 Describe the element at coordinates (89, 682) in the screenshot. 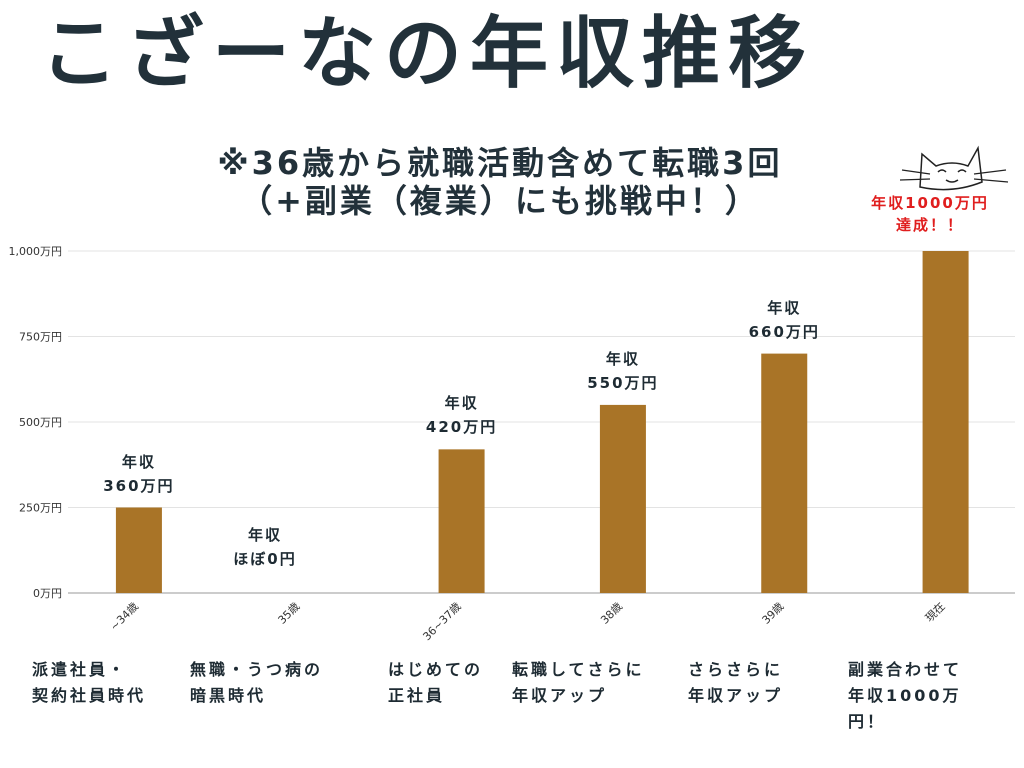

I see `period-description: 派遣社員・ 契約社員時代` at that location.